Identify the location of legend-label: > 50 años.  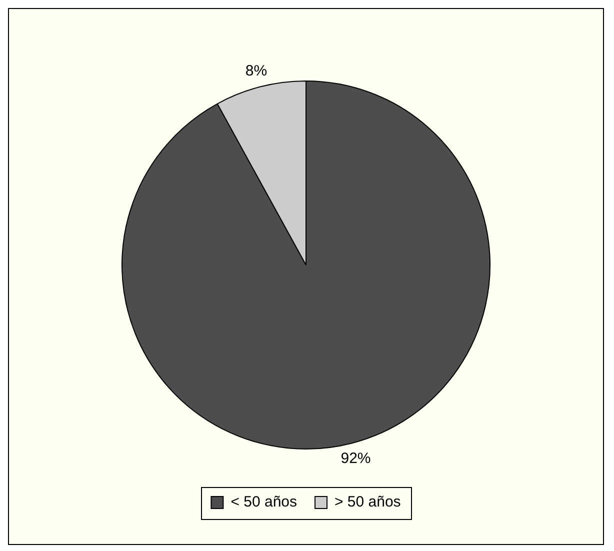
(367, 502).